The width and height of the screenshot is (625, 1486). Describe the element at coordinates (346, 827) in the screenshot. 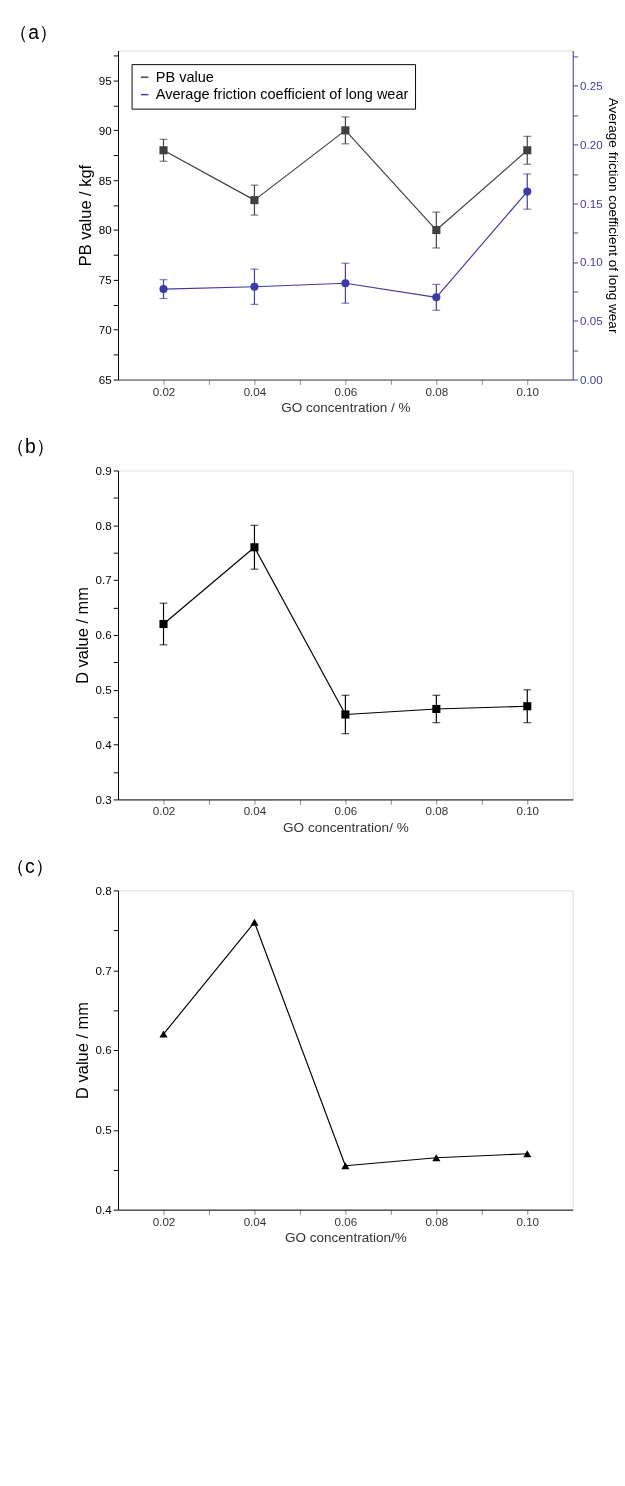

I see `x-axis-title: GO concentration/ %` at that location.